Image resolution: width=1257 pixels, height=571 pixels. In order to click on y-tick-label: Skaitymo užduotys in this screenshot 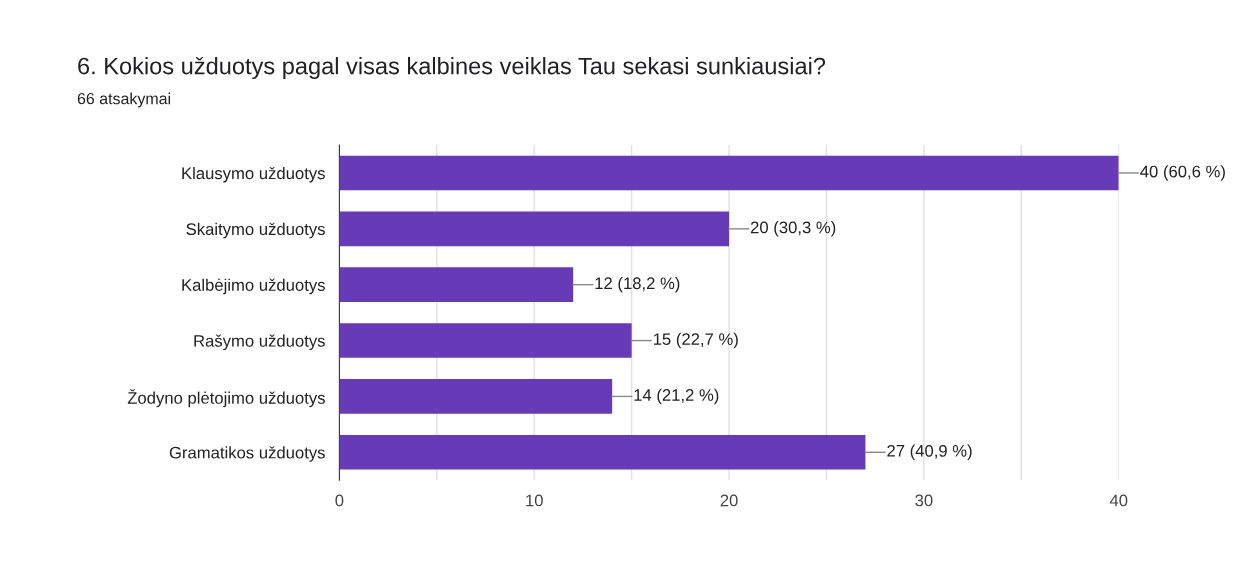, I will do `click(255, 230)`.